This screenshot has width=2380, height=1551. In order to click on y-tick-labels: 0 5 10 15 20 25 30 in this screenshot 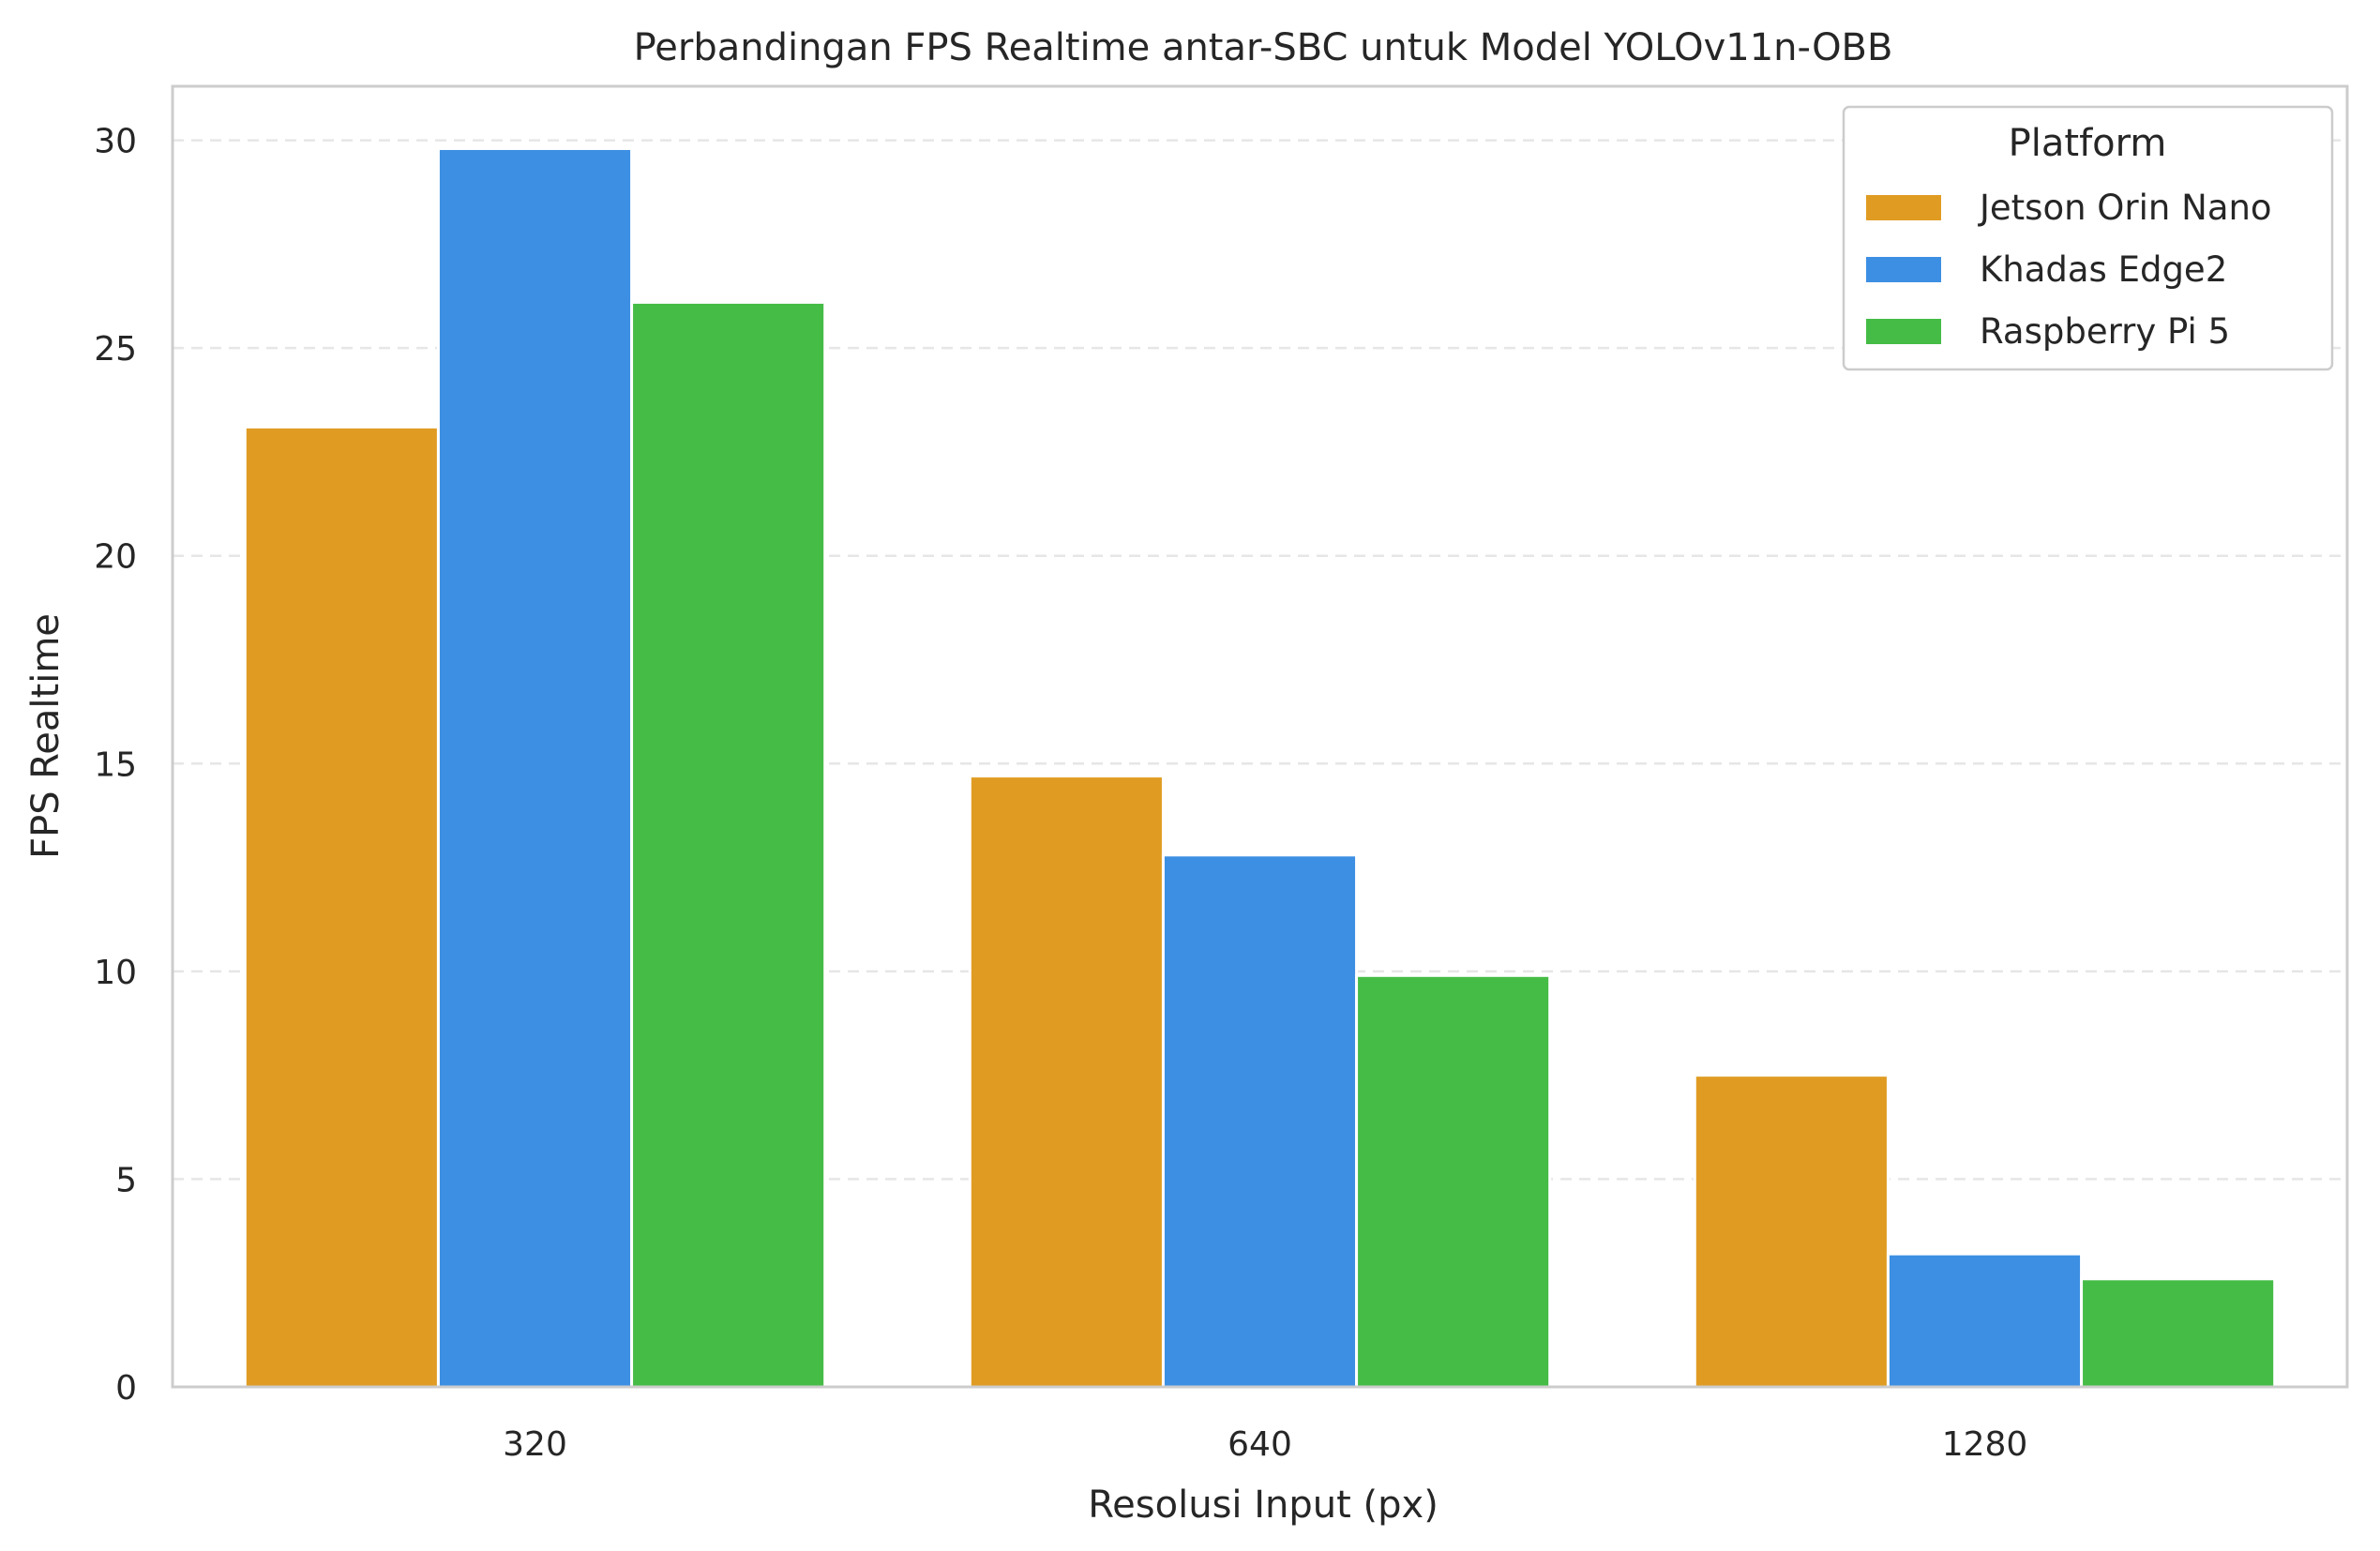, I will do `click(115, 765)`.